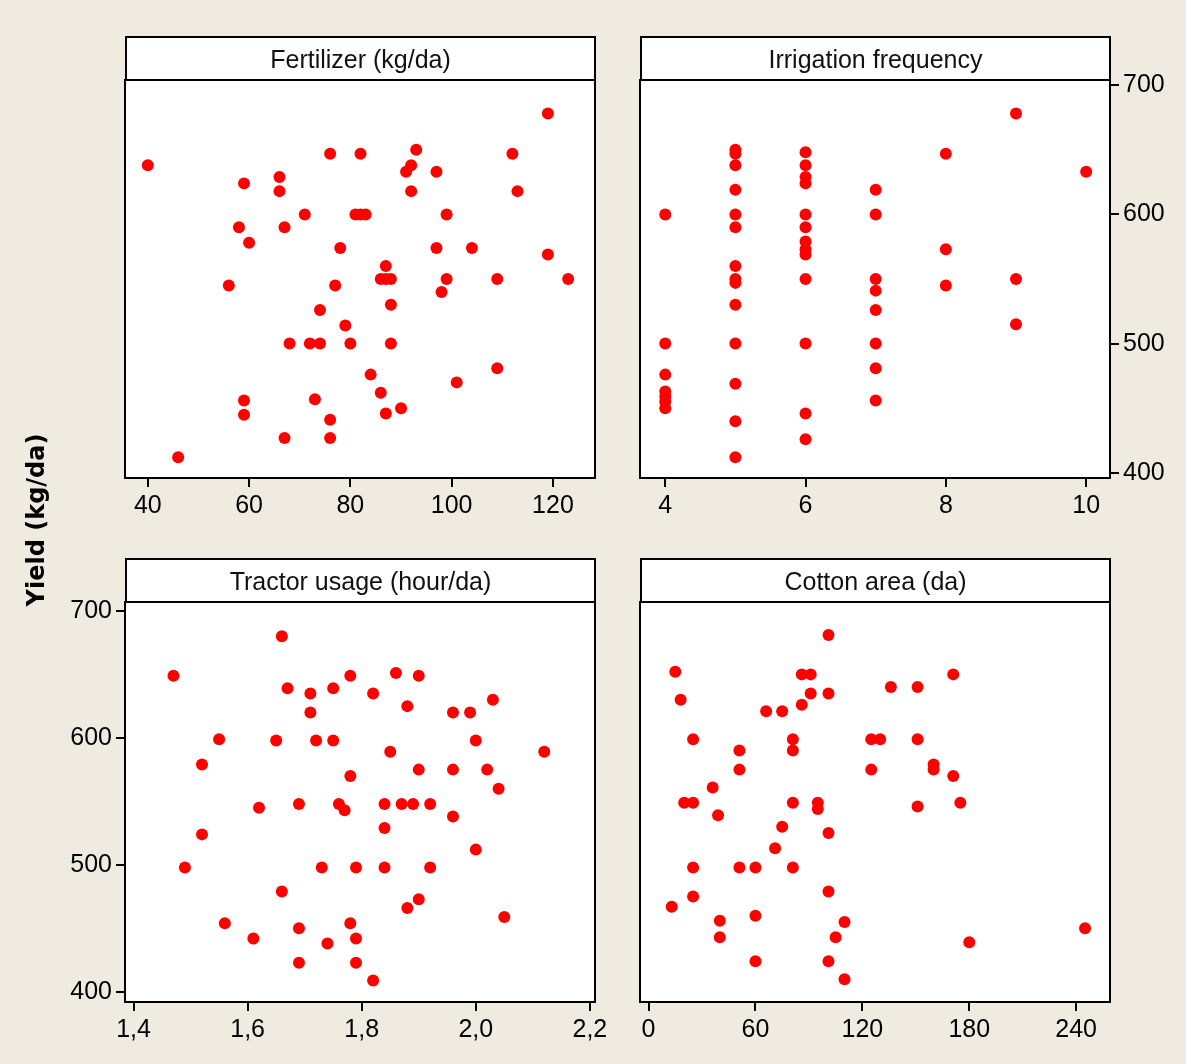  What do you see at coordinates (945, 503) in the screenshot?
I see `x-tick-label: 8` at bounding box center [945, 503].